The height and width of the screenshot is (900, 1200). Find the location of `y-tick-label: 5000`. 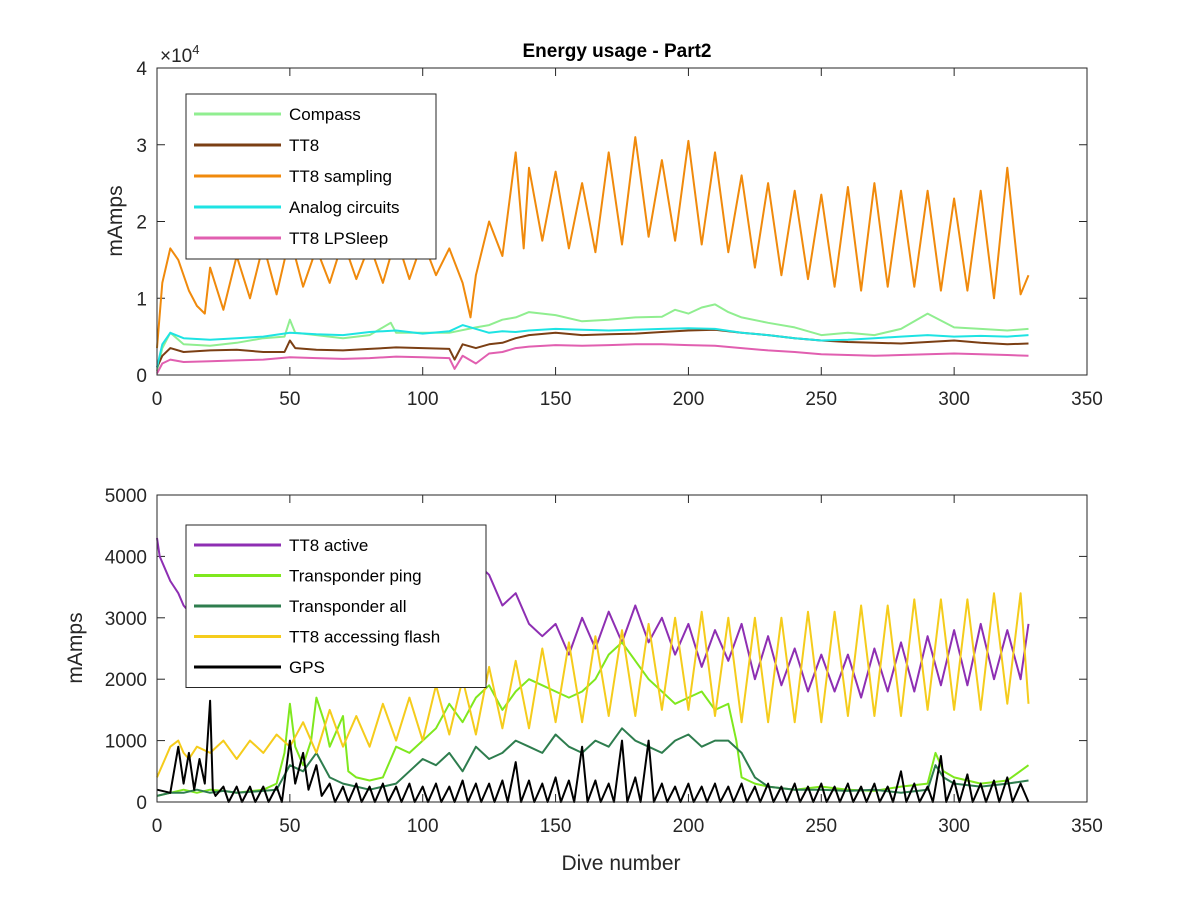

y-tick-label: 5000 is located at coordinates (126, 496).